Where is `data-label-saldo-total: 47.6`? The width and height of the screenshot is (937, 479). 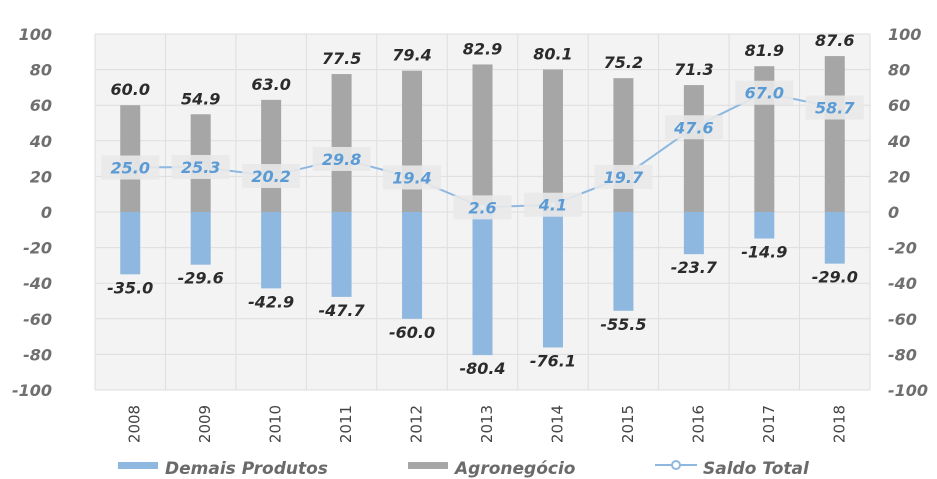
data-label-saldo-total: 47.6 is located at coordinates (693, 127).